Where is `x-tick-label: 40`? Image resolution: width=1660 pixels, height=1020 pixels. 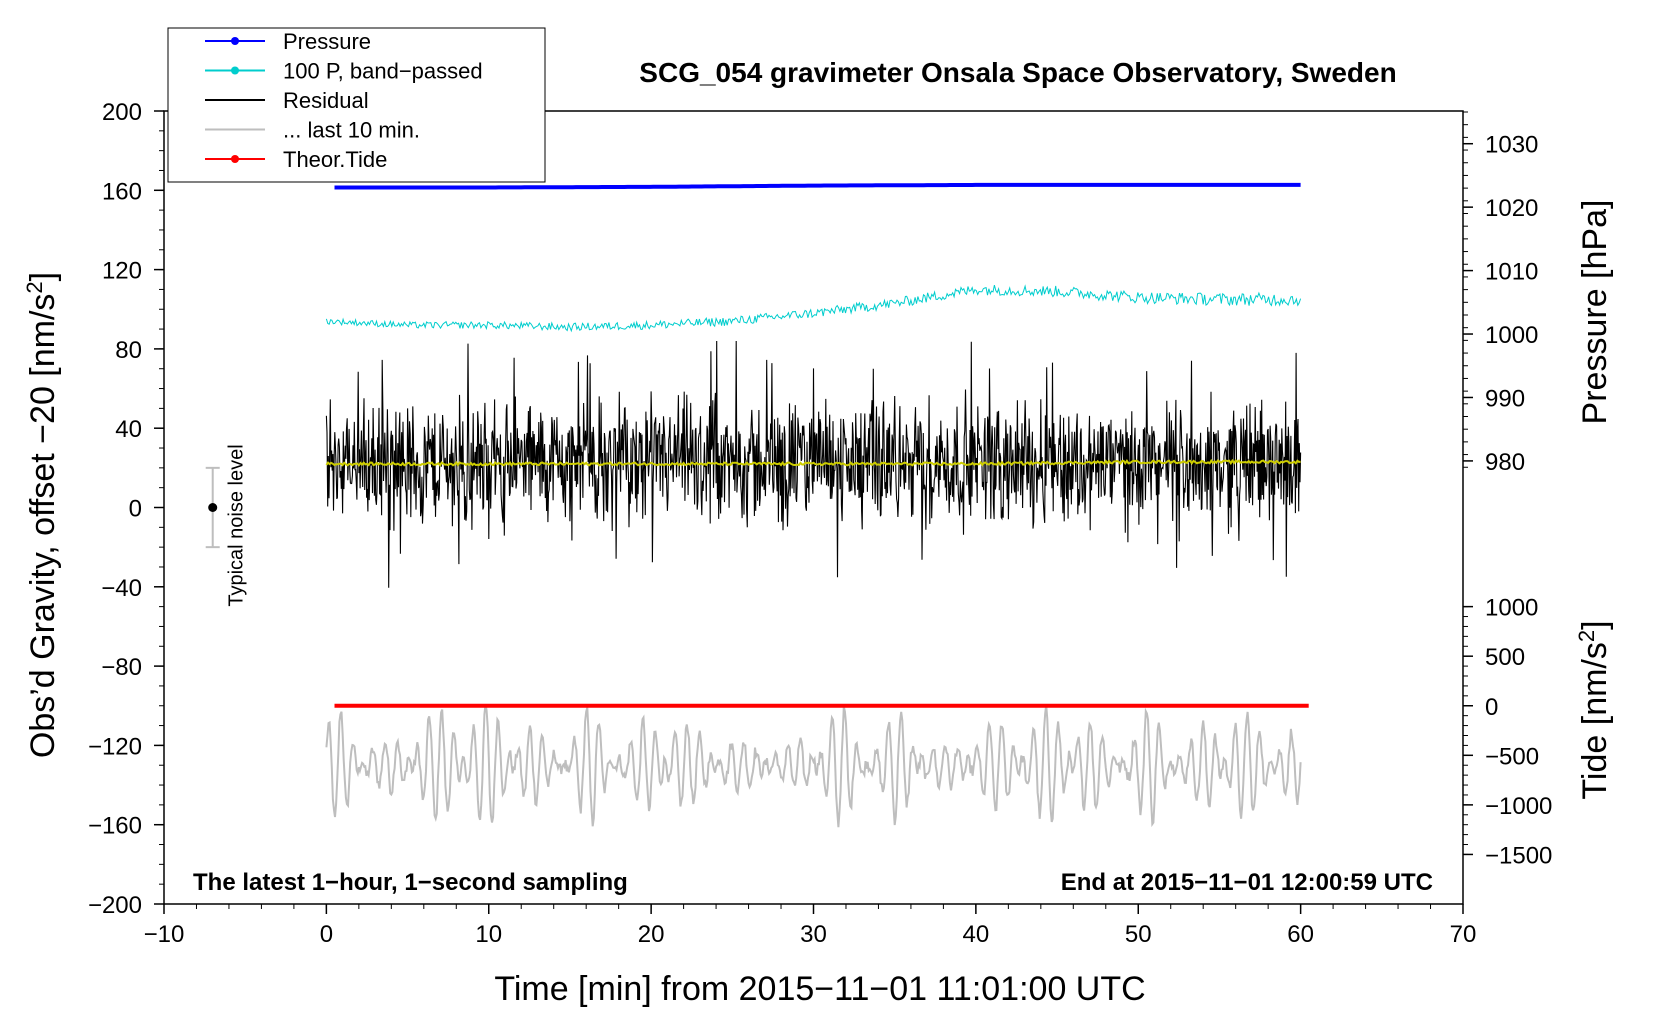 x-tick-label: 40 is located at coordinates (976, 934).